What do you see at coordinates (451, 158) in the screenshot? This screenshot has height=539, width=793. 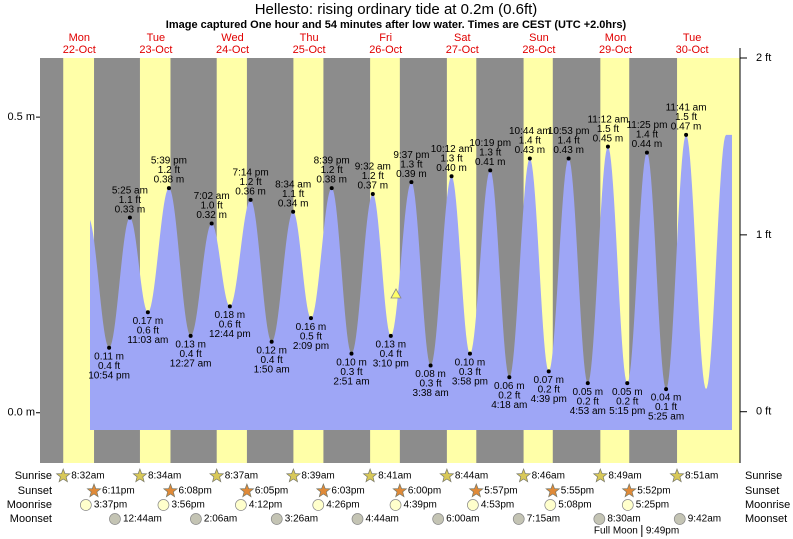 I see `tide-label: 1.3 ft` at bounding box center [451, 158].